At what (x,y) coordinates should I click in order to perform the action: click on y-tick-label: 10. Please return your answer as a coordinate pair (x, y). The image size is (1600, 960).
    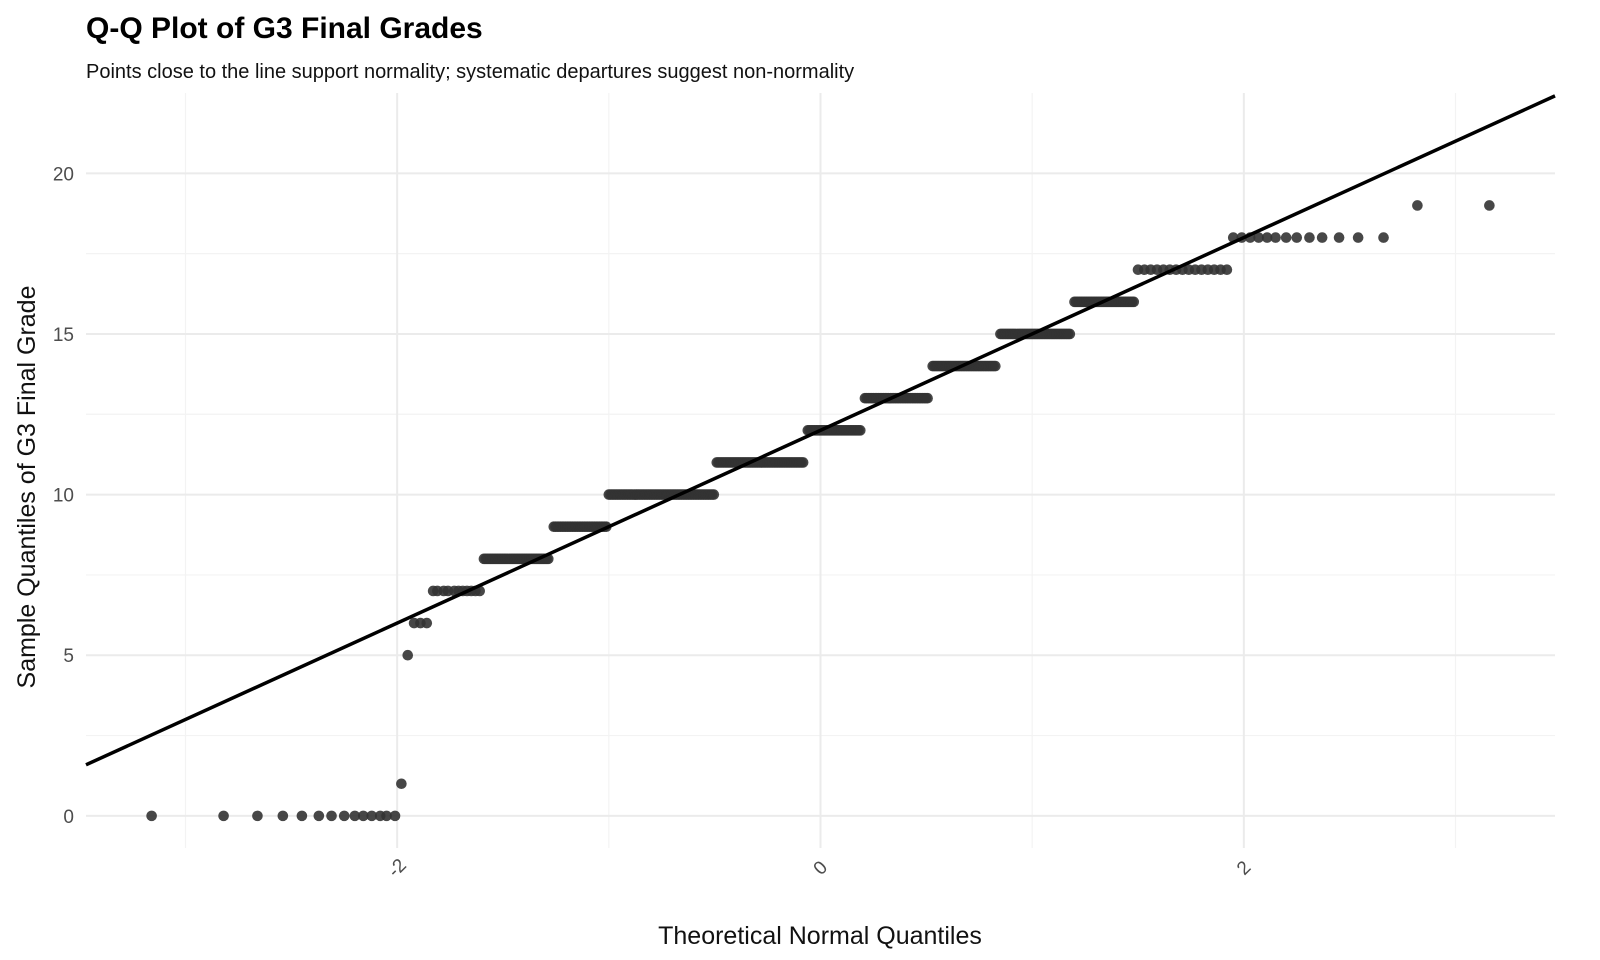
    Looking at the image, I should click on (63, 496).